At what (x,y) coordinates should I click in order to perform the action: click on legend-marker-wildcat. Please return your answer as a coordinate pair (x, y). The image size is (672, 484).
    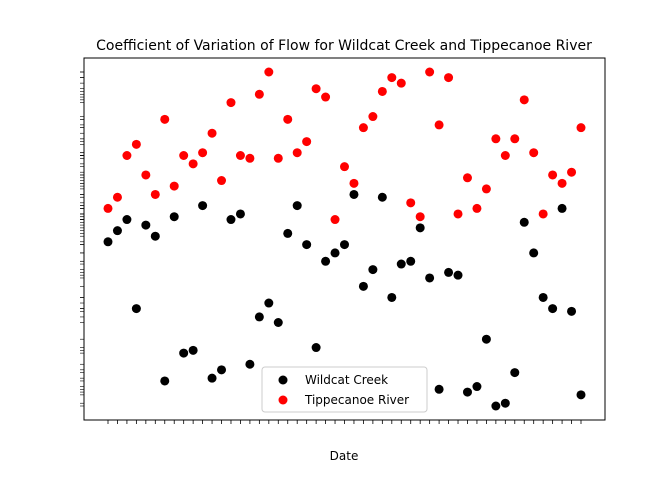
    Looking at the image, I should click on (283, 380).